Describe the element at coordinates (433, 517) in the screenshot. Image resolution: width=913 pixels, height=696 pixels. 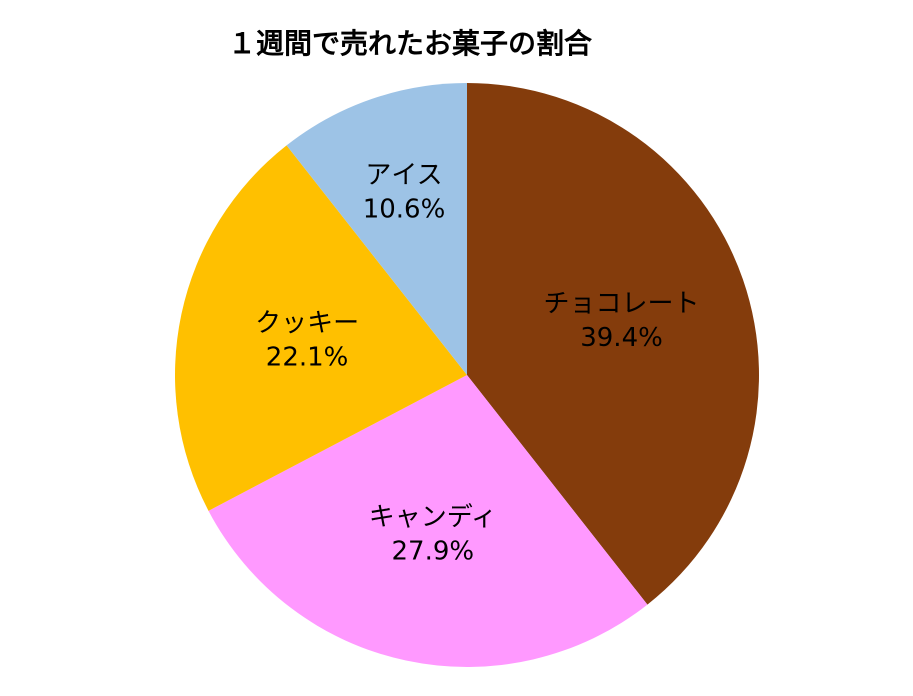
I see `slice-label: キャンディ` at that location.